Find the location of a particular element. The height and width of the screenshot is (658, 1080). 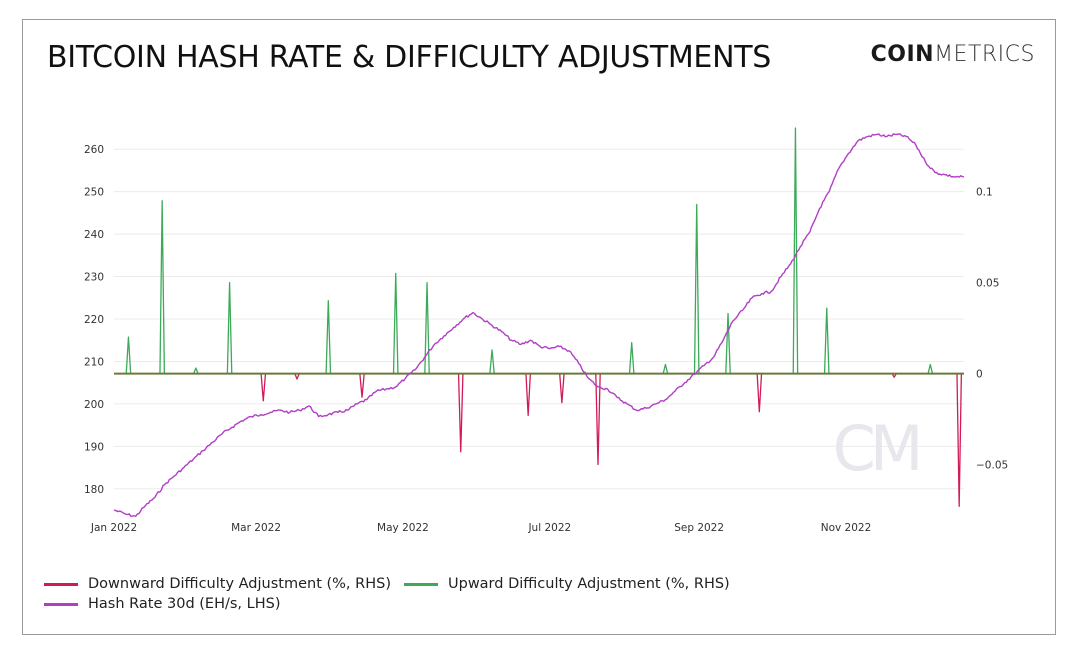

y-left-tick-260: 260 is located at coordinates (94, 150).